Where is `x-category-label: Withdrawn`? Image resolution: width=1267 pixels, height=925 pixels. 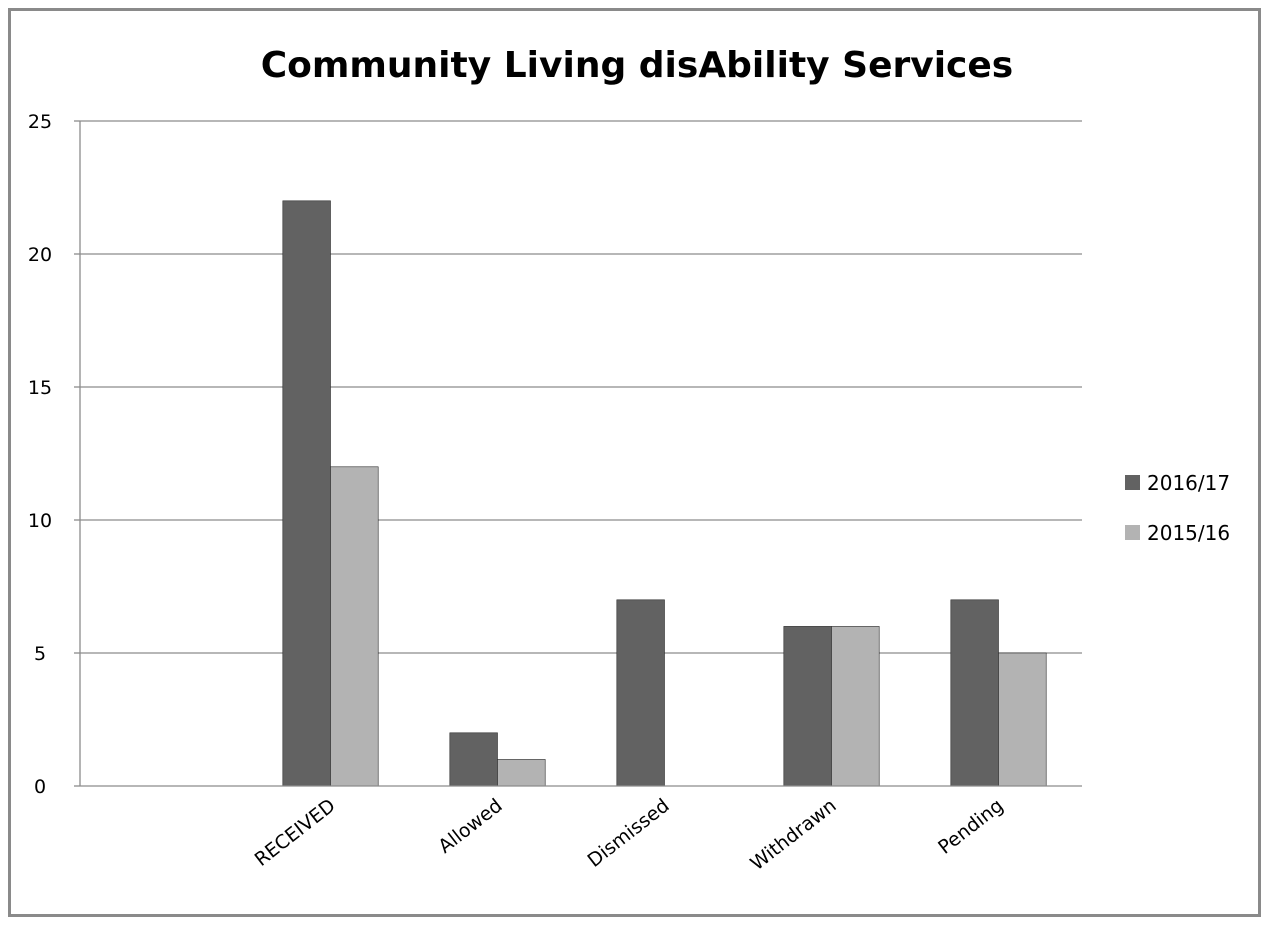
x-category-label: Withdrawn is located at coordinates (793, 835).